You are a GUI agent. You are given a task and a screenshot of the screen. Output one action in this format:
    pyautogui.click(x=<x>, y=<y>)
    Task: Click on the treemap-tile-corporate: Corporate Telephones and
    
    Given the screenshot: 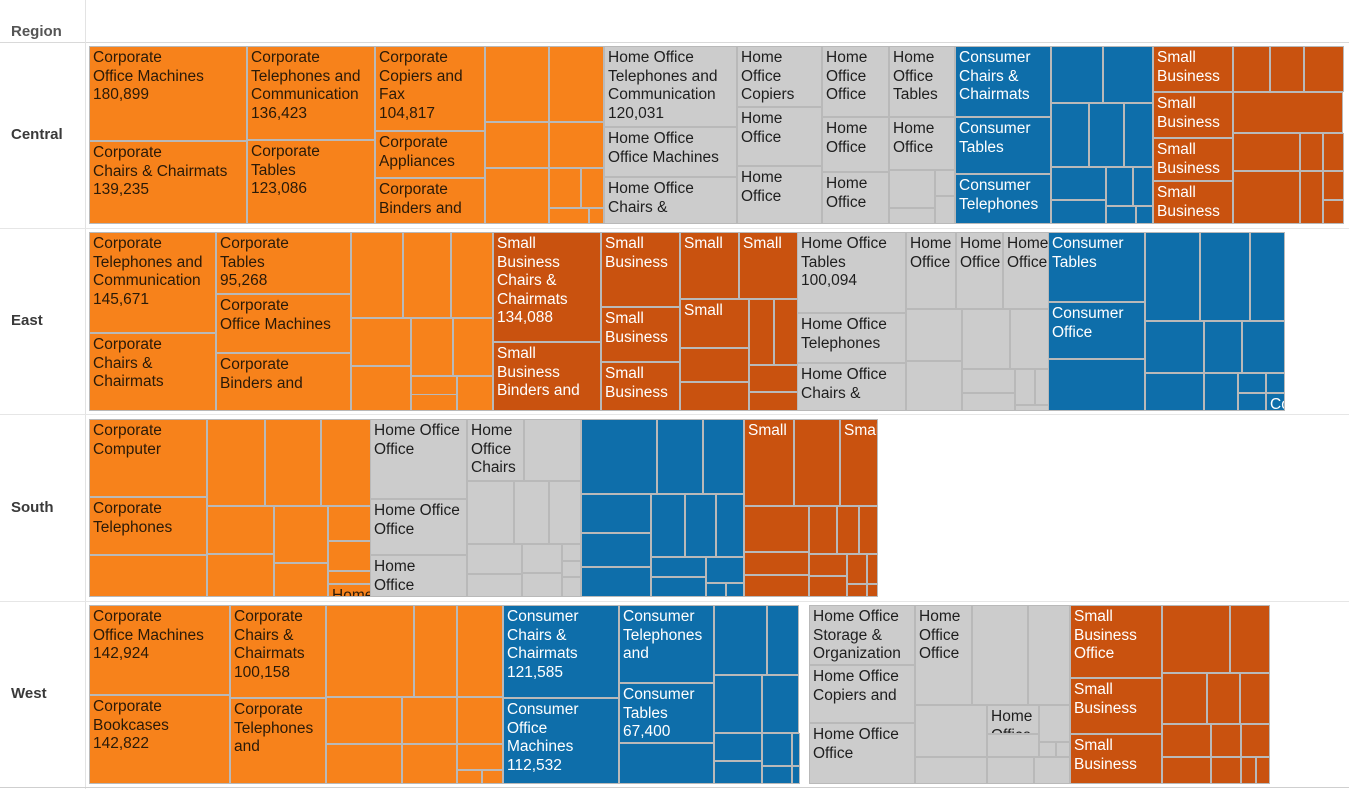 What is the action you would take?
    pyautogui.click(x=278, y=741)
    